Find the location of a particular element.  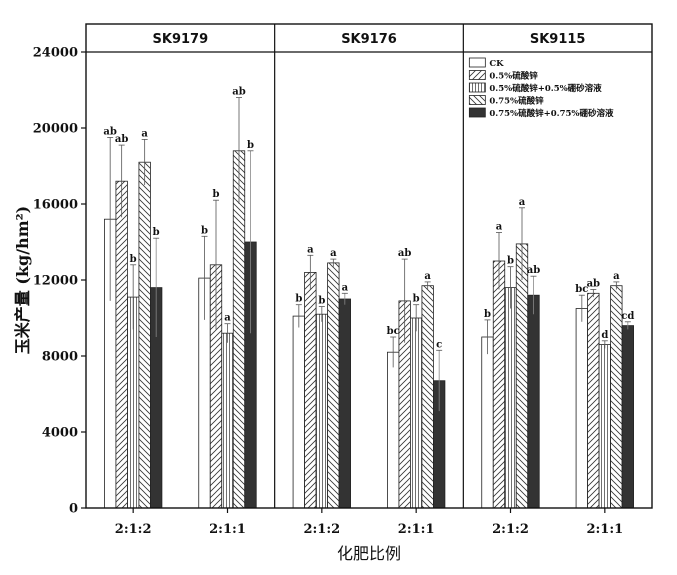

significance-label: d is located at coordinates (604, 335).